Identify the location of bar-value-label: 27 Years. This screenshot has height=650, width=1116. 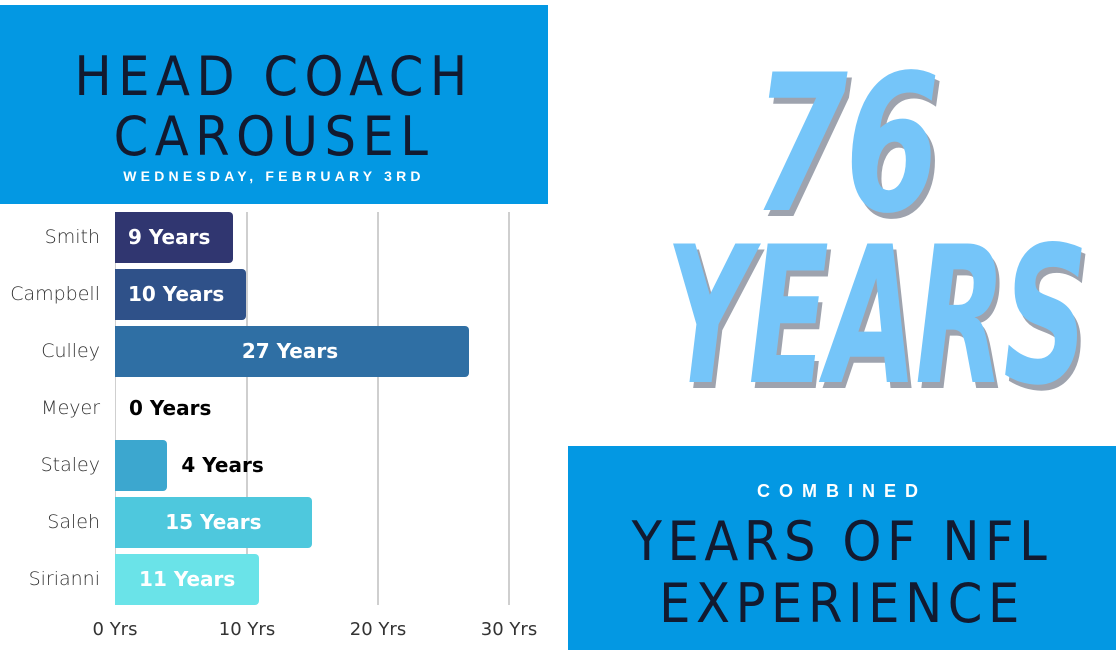
(290, 351).